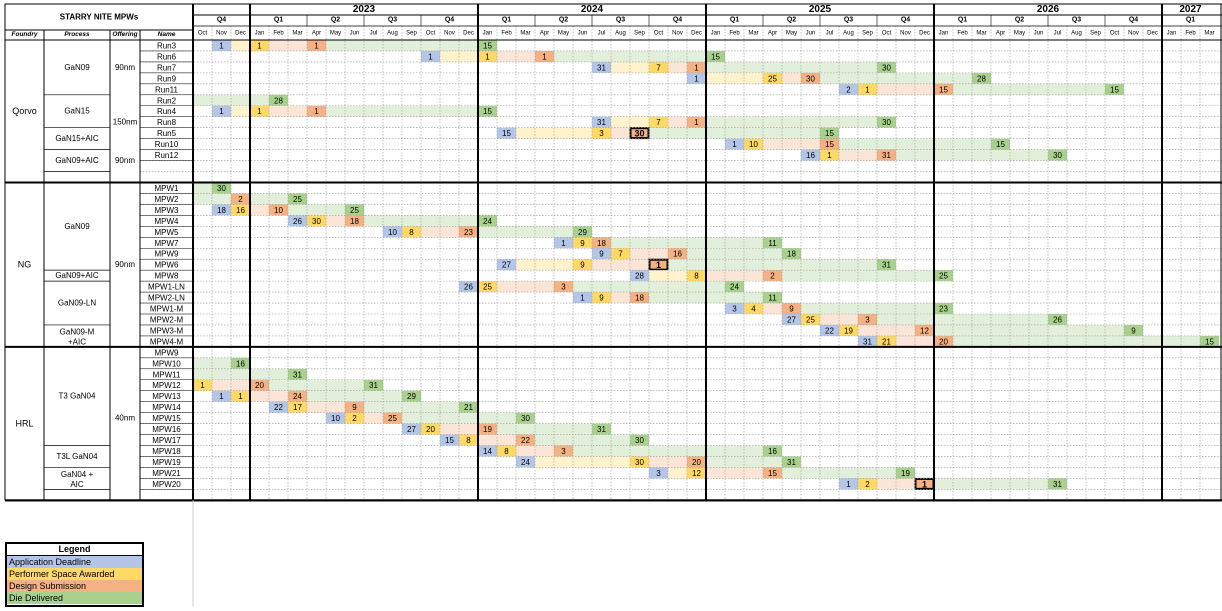 The height and width of the screenshot is (611, 1222). I want to click on year-label: 2024, so click(592, 9).